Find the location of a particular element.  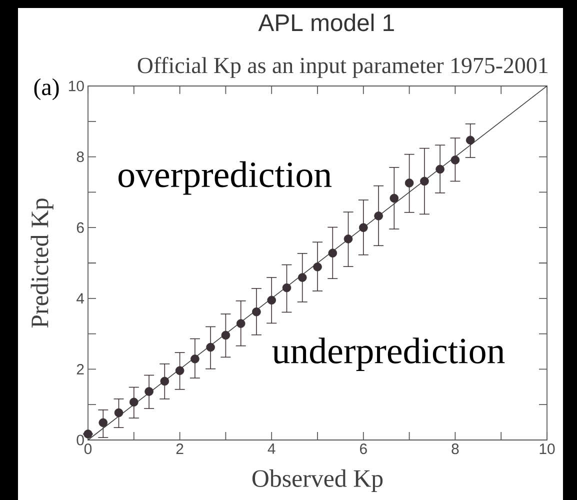

y-tick-label: 4 is located at coordinates (80, 298).